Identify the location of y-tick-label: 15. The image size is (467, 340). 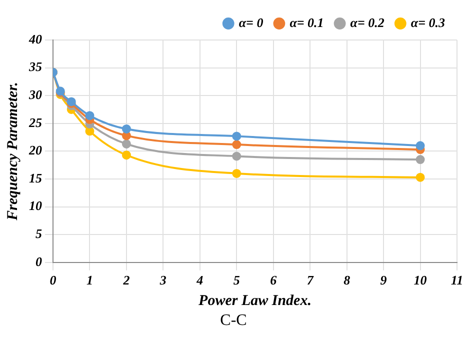
(35, 178).